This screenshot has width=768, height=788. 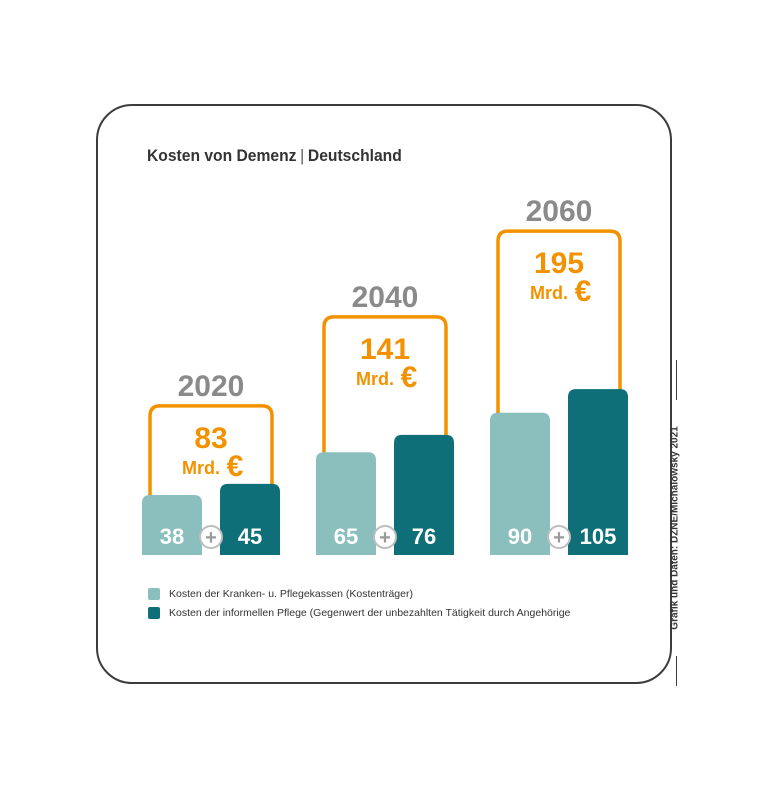 What do you see at coordinates (583, 291) in the screenshot?
I see `euro-icon-2060: €` at bounding box center [583, 291].